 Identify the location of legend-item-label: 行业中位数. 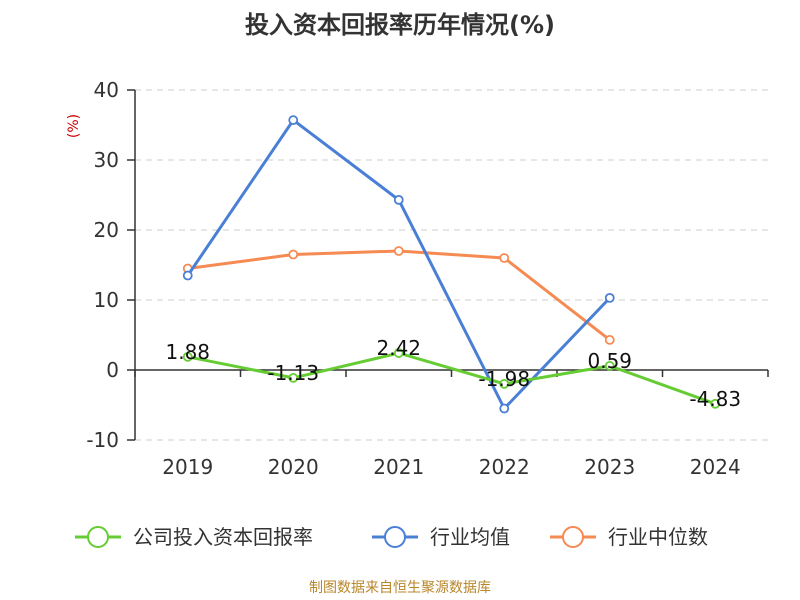
(658, 537).